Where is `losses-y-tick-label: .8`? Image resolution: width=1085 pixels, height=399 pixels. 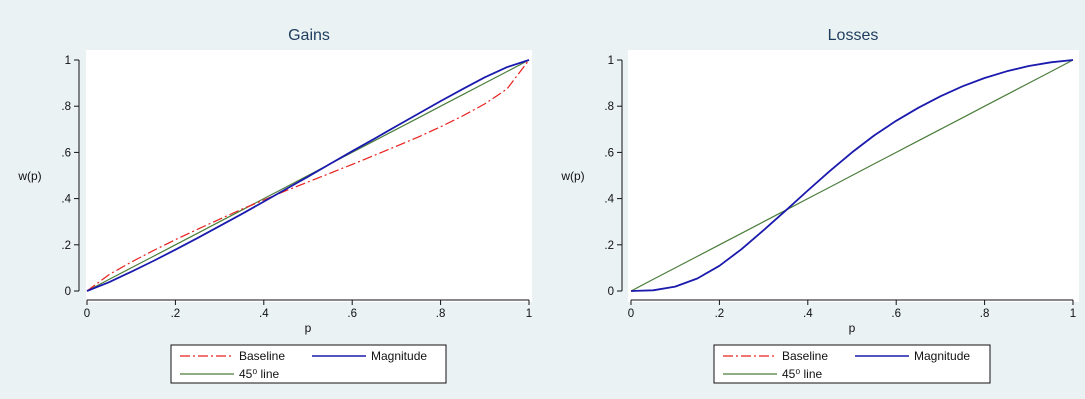 losses-y-tick-label: .8 is located at coordinates (609, 107).